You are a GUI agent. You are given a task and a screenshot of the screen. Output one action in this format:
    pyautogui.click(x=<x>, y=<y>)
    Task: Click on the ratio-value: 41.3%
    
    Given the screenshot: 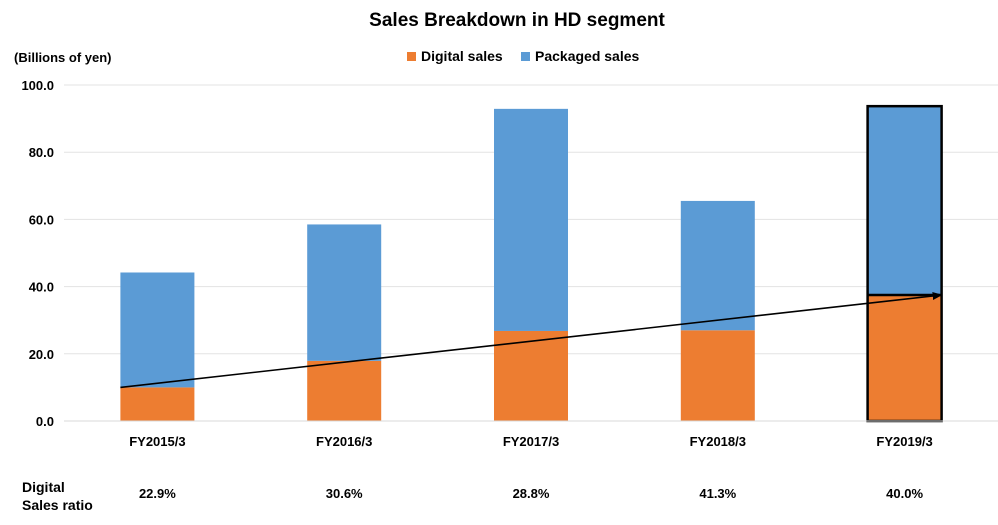 What is the action you would take?
    pyautogui.click(x=717, y=493)
    